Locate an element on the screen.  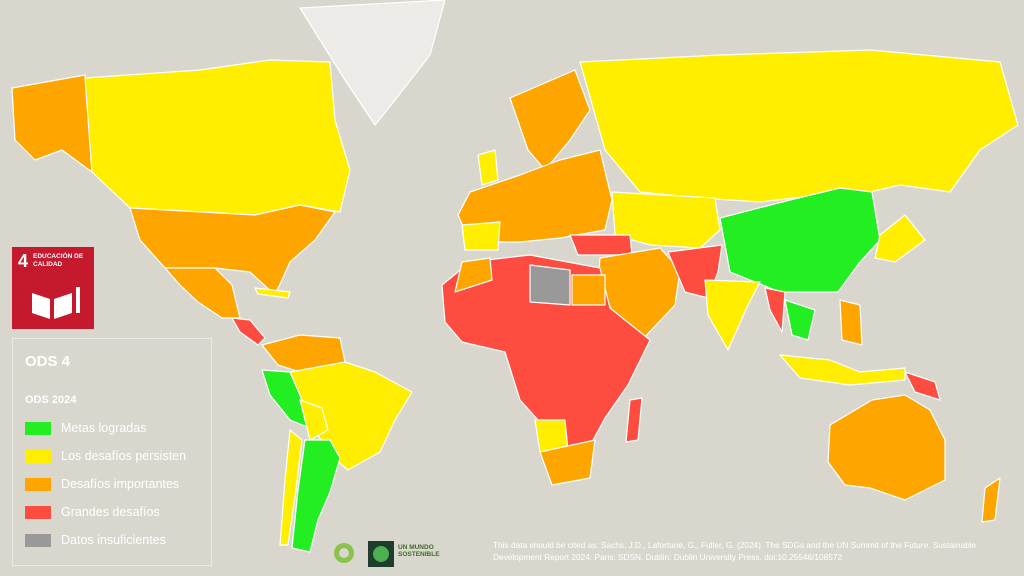
central-america is located at coordinates (248, 331).